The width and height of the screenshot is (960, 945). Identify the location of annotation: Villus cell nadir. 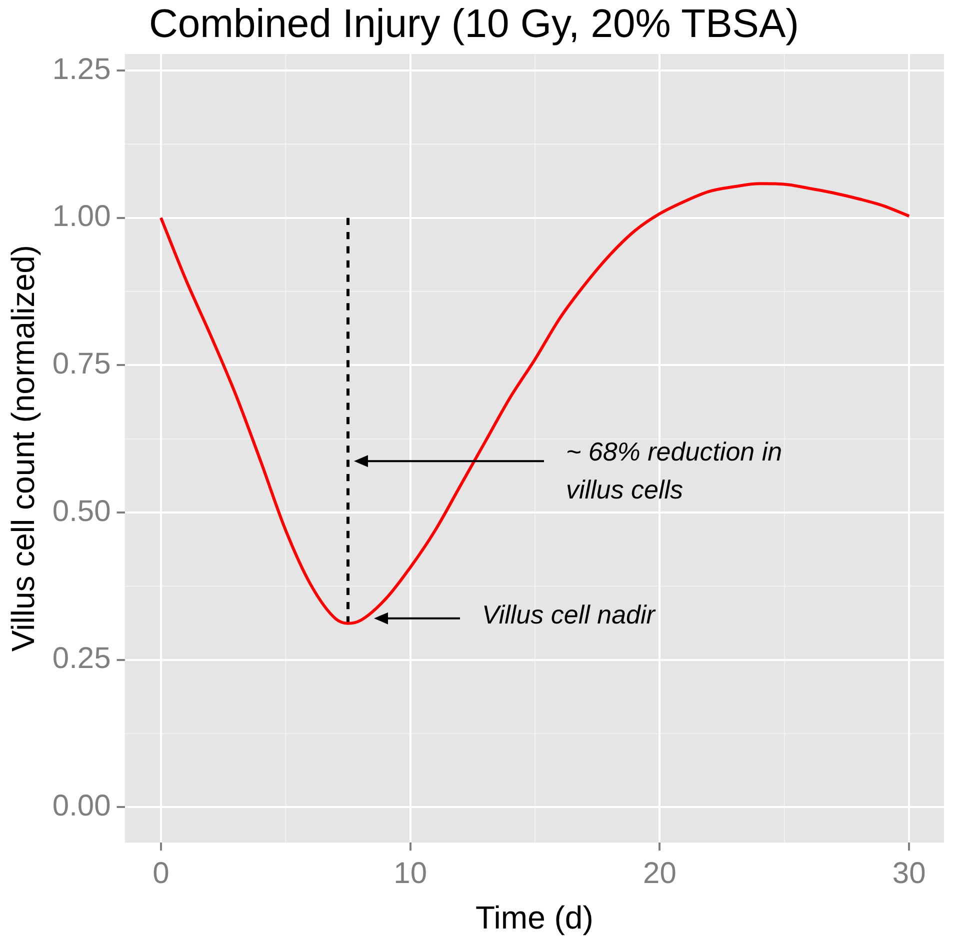
(569, 615).